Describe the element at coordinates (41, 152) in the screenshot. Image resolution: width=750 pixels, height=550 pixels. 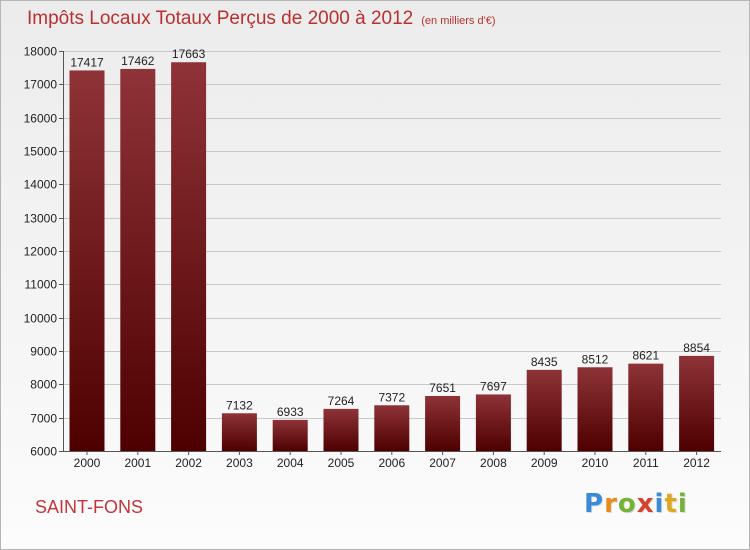
I see `y-tick-label: 15000` at that location.